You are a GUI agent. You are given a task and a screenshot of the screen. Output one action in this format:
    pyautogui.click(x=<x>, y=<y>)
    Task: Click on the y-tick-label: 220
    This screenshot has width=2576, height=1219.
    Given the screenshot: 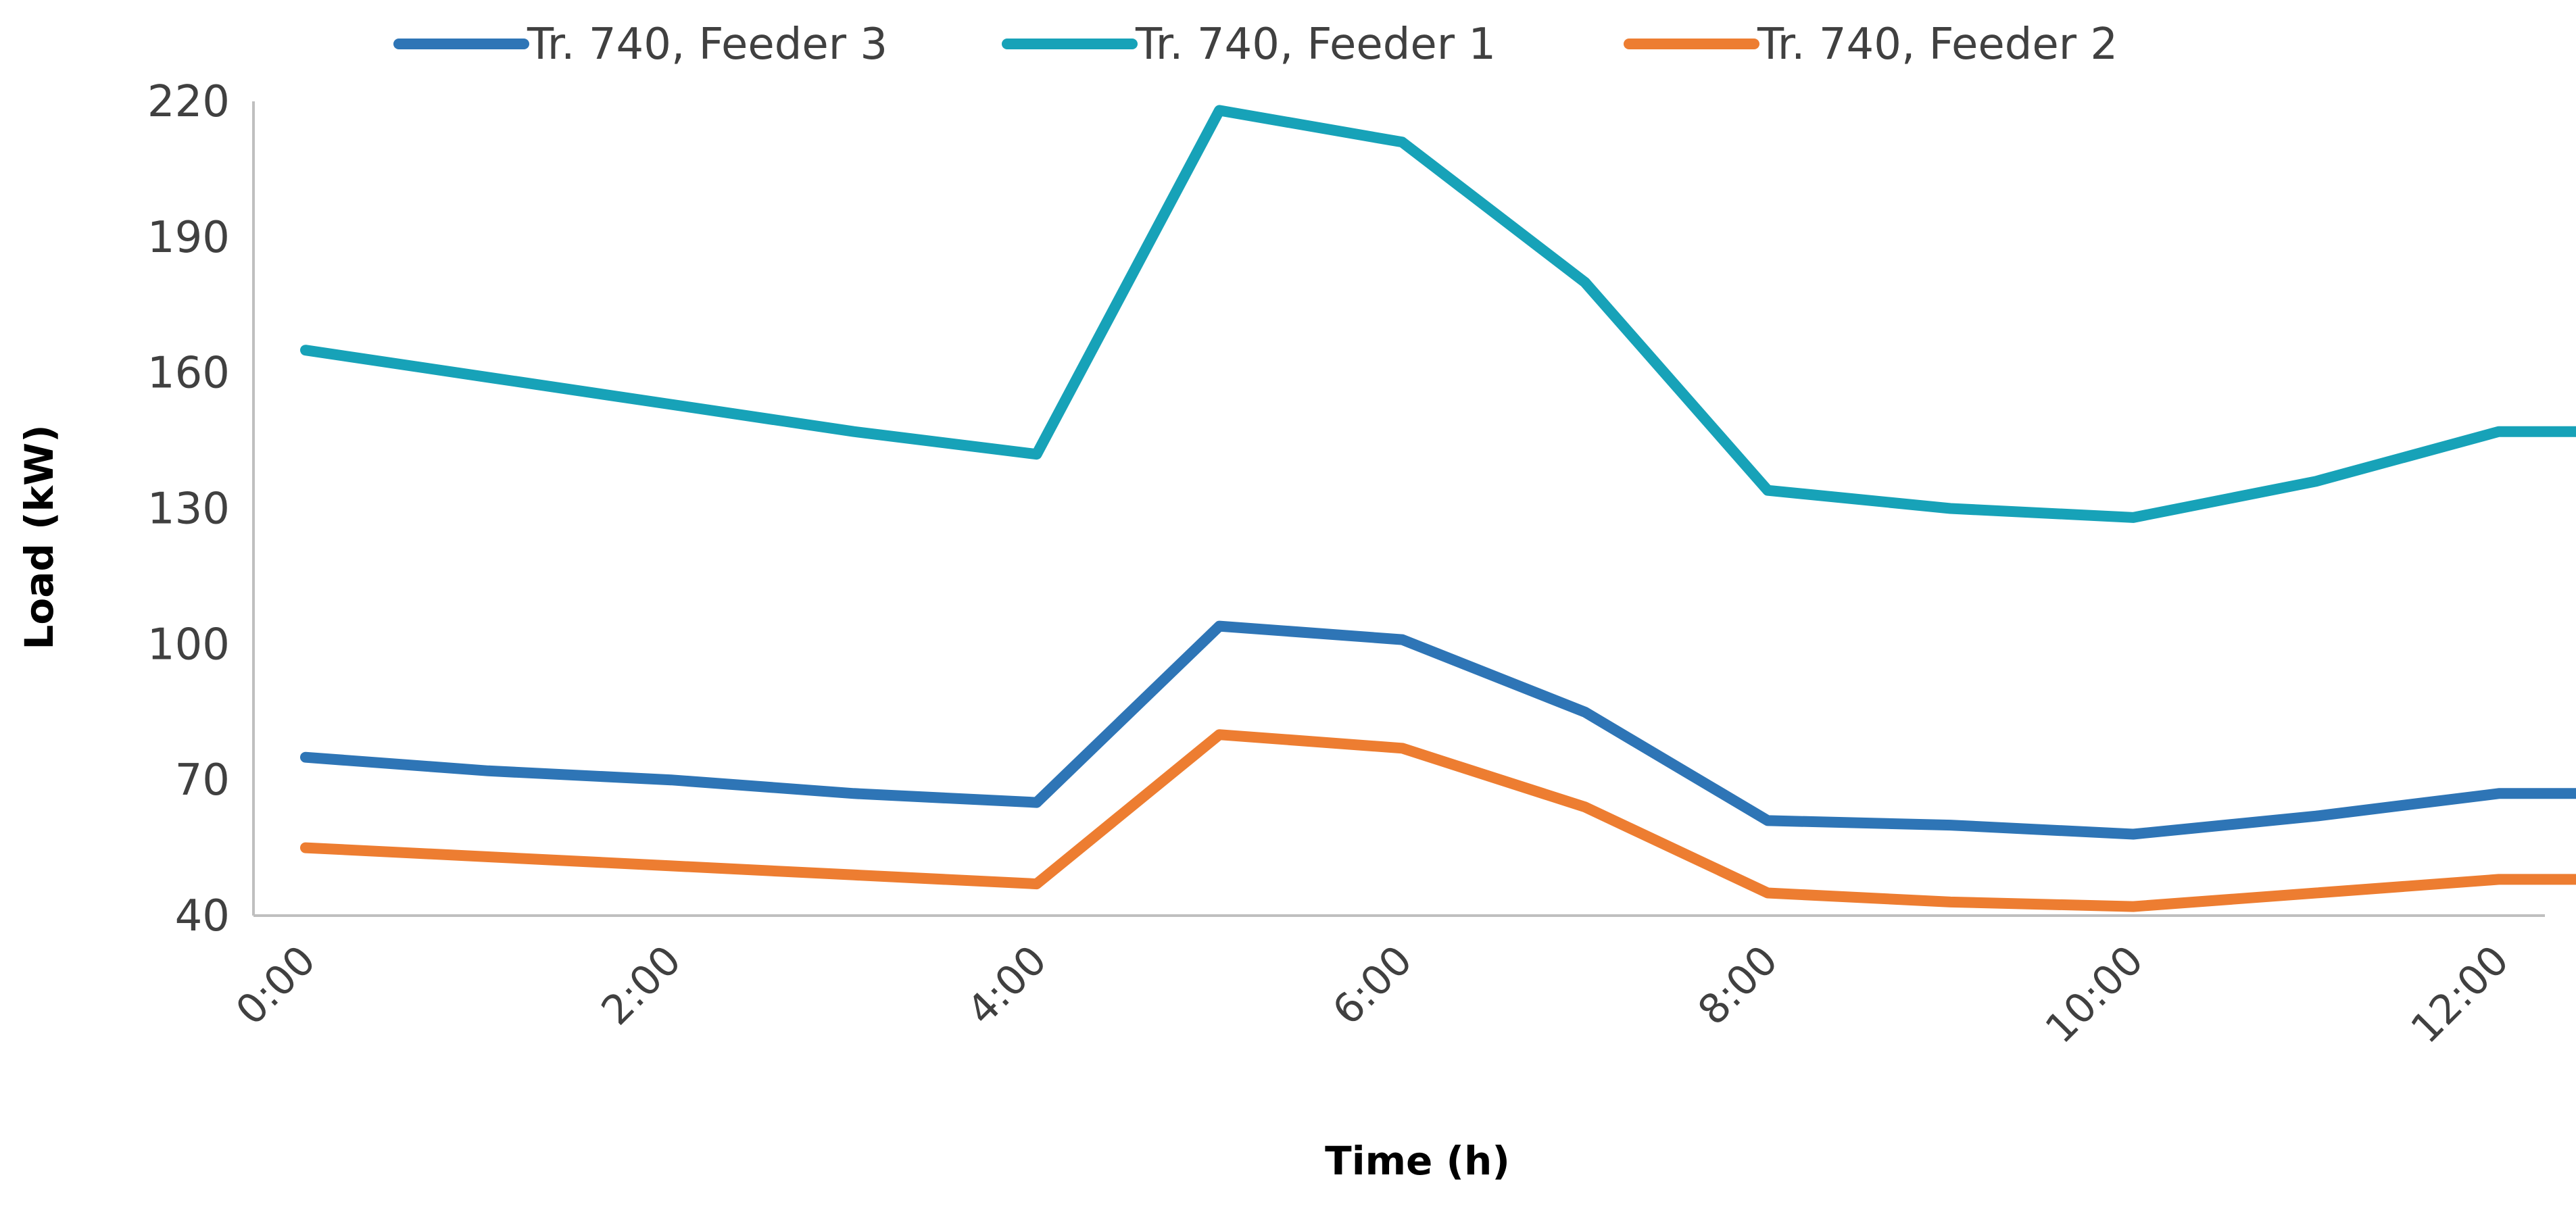 What is the action you would take?
    pyautogui.click(x=188, y=102)
    